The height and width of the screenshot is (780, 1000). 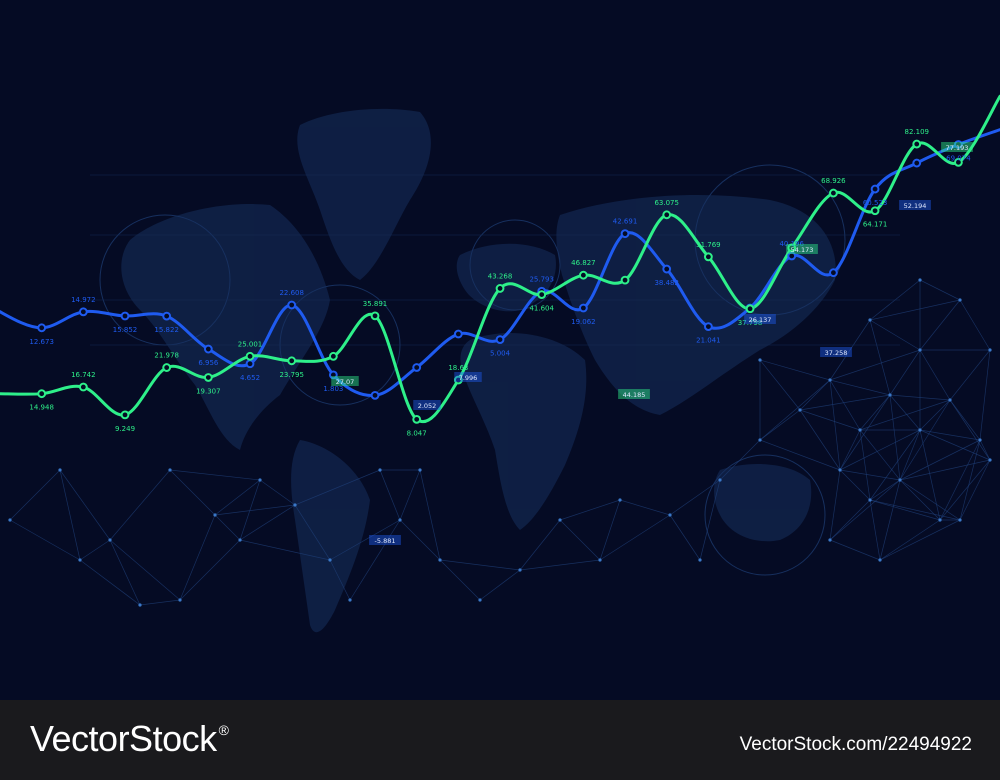 I want to click on series-1-data-label: 25.793, so click(x=541, y=279).